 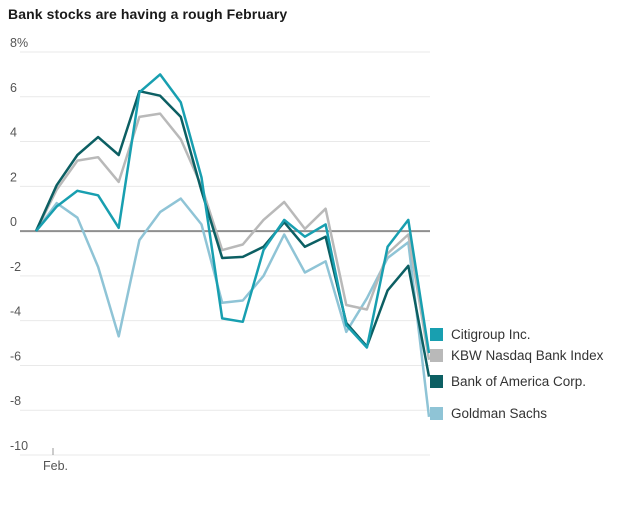 What do you see at coordinates (19, 446) in the screenshot?
I see `y-axis-label: -10` at bounding box center [19, 446].